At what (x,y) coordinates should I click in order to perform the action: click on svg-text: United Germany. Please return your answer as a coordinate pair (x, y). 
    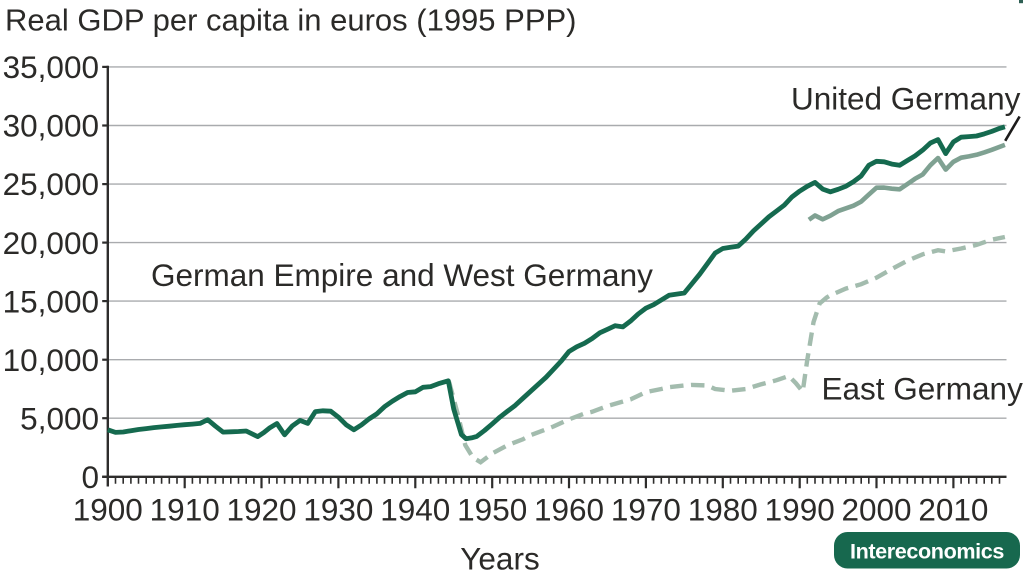
    Looking at the image, I should click on (906, 99).